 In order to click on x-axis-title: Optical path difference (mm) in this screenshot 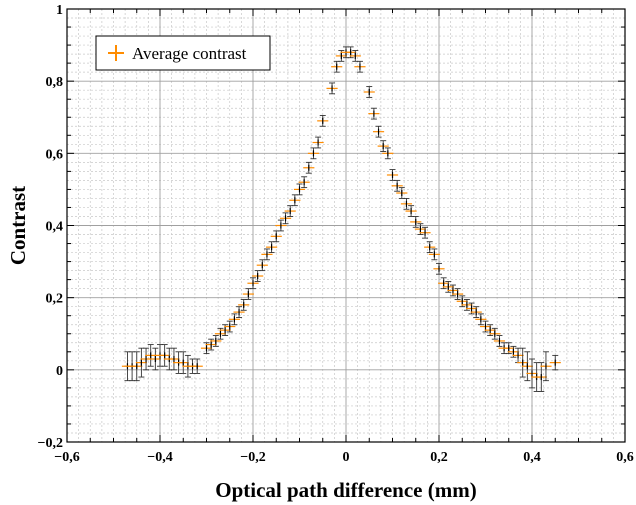, I will do `click(345, 490)`.